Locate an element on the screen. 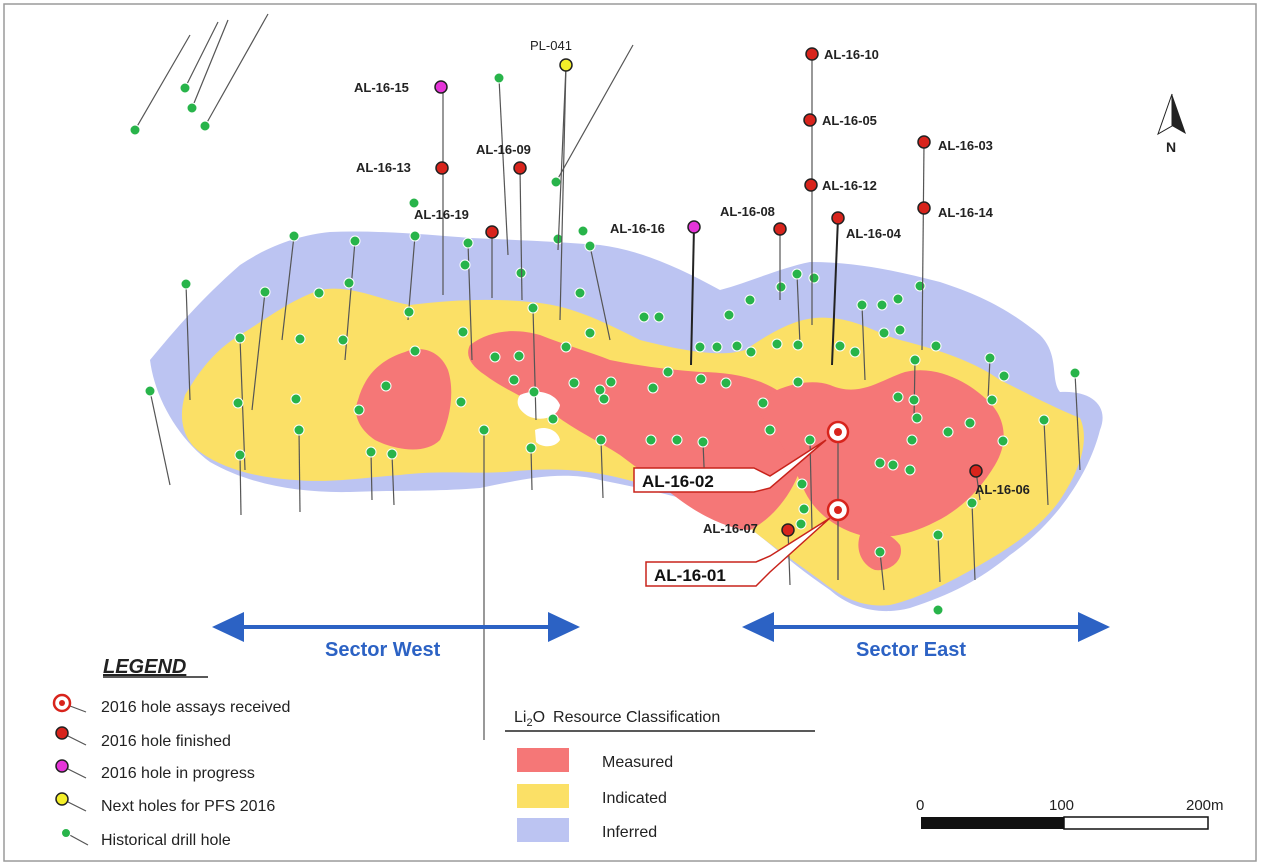 The width and height of the screenshot is (1261, 866). svg-text: Next holes for PFS 2016 is located at coordinates (188, 806).